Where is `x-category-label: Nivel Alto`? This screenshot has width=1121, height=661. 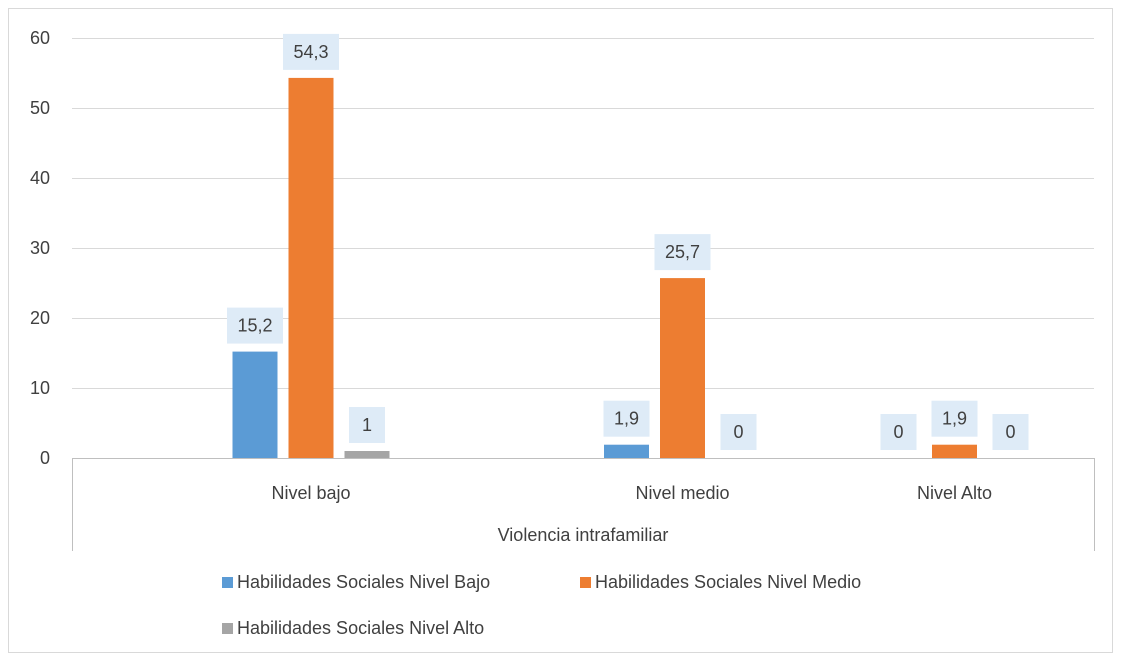
x-category-label: Nivel Alto is located at coordinates (954, 493).